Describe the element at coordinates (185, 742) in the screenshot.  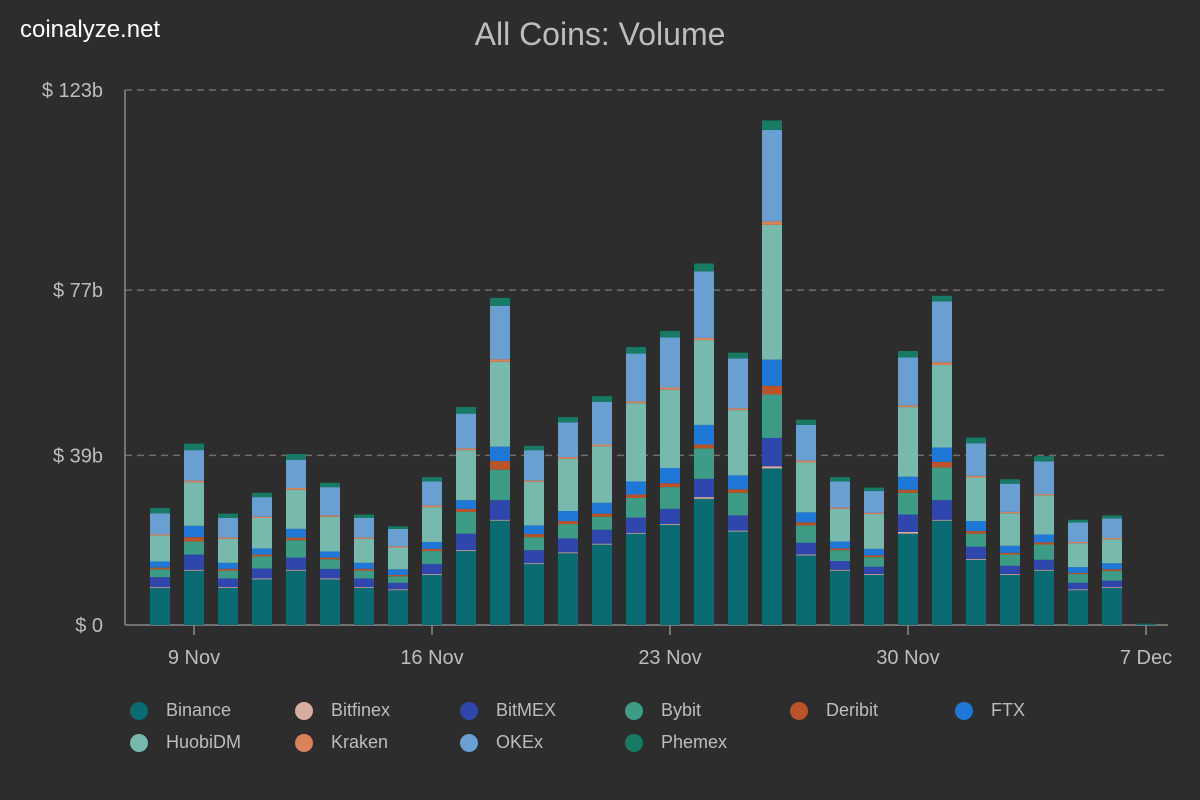
I see `legend-item-huobidm: HuobiDM` at that location.